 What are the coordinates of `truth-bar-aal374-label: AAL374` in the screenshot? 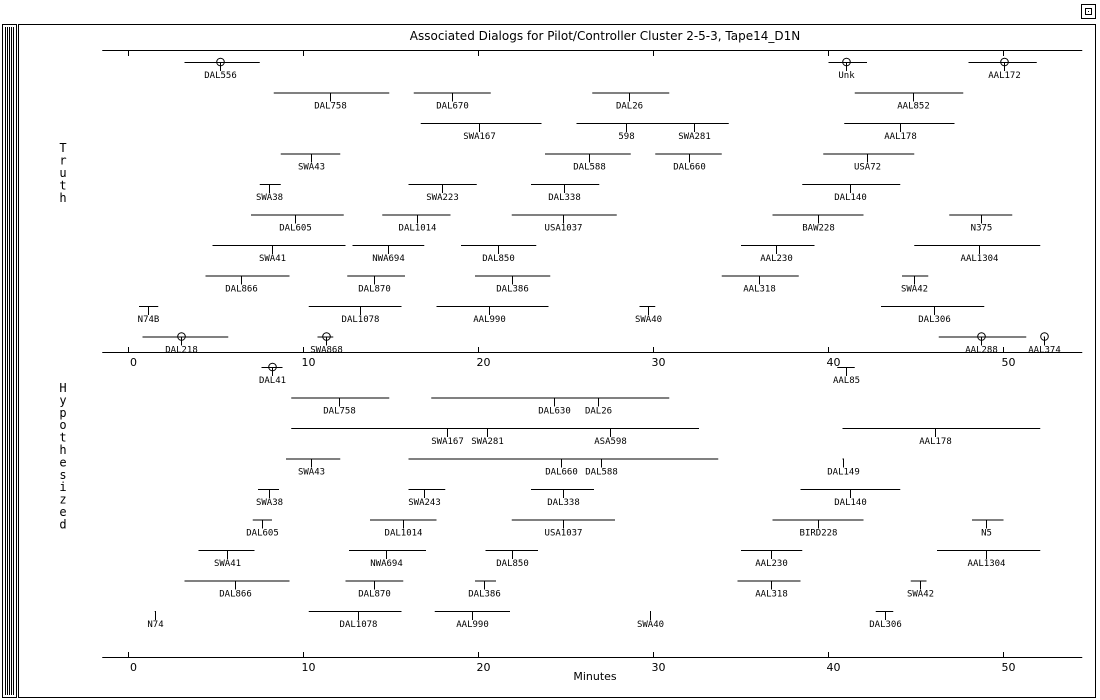 It's located at (1044, 351).